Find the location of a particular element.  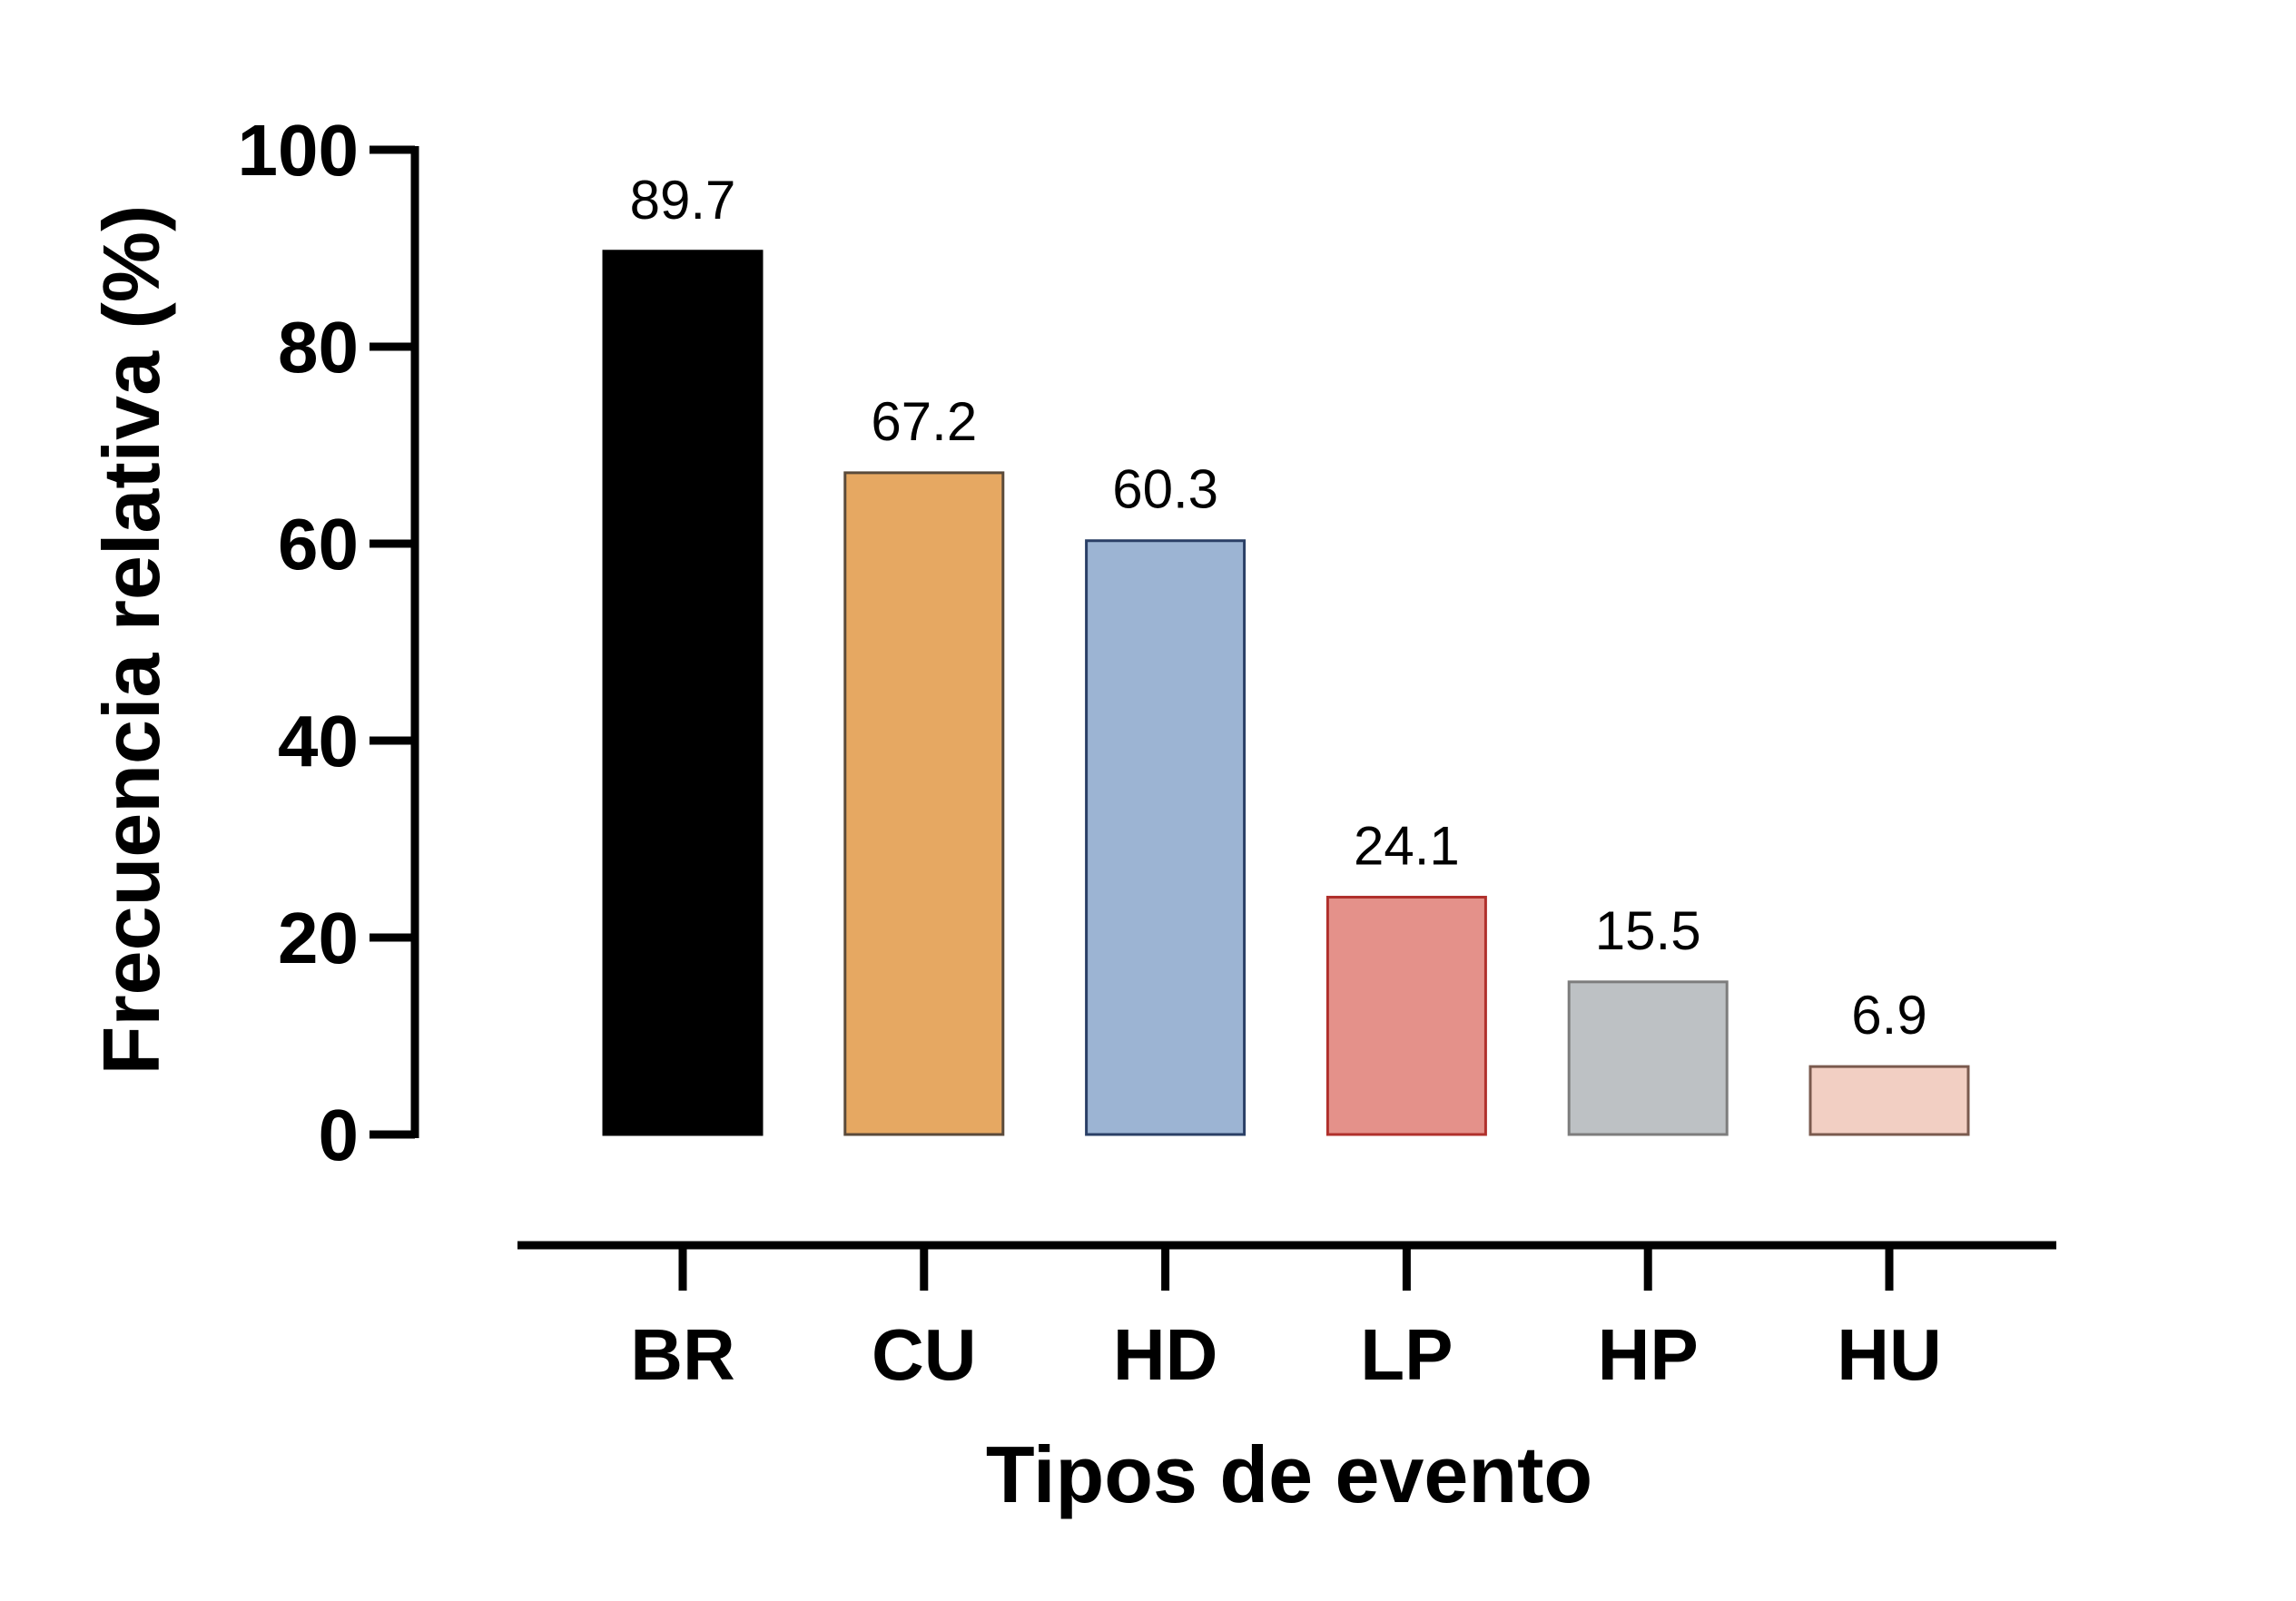

data-label: 24.1 is located at coordinates (1407, 846).